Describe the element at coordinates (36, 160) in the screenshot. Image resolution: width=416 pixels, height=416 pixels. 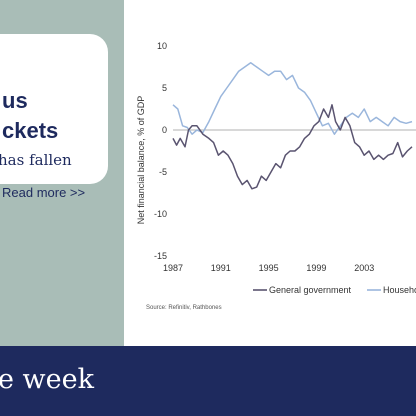
I see `card-subtitle: has fallen` at that location.